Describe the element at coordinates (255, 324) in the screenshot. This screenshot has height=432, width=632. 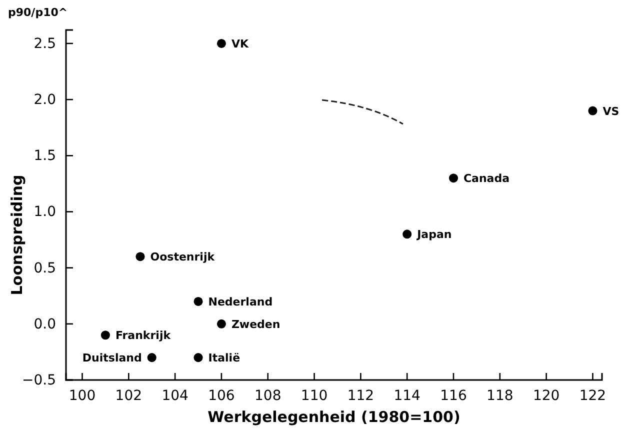
I see `series-label: Zweden` at that location.